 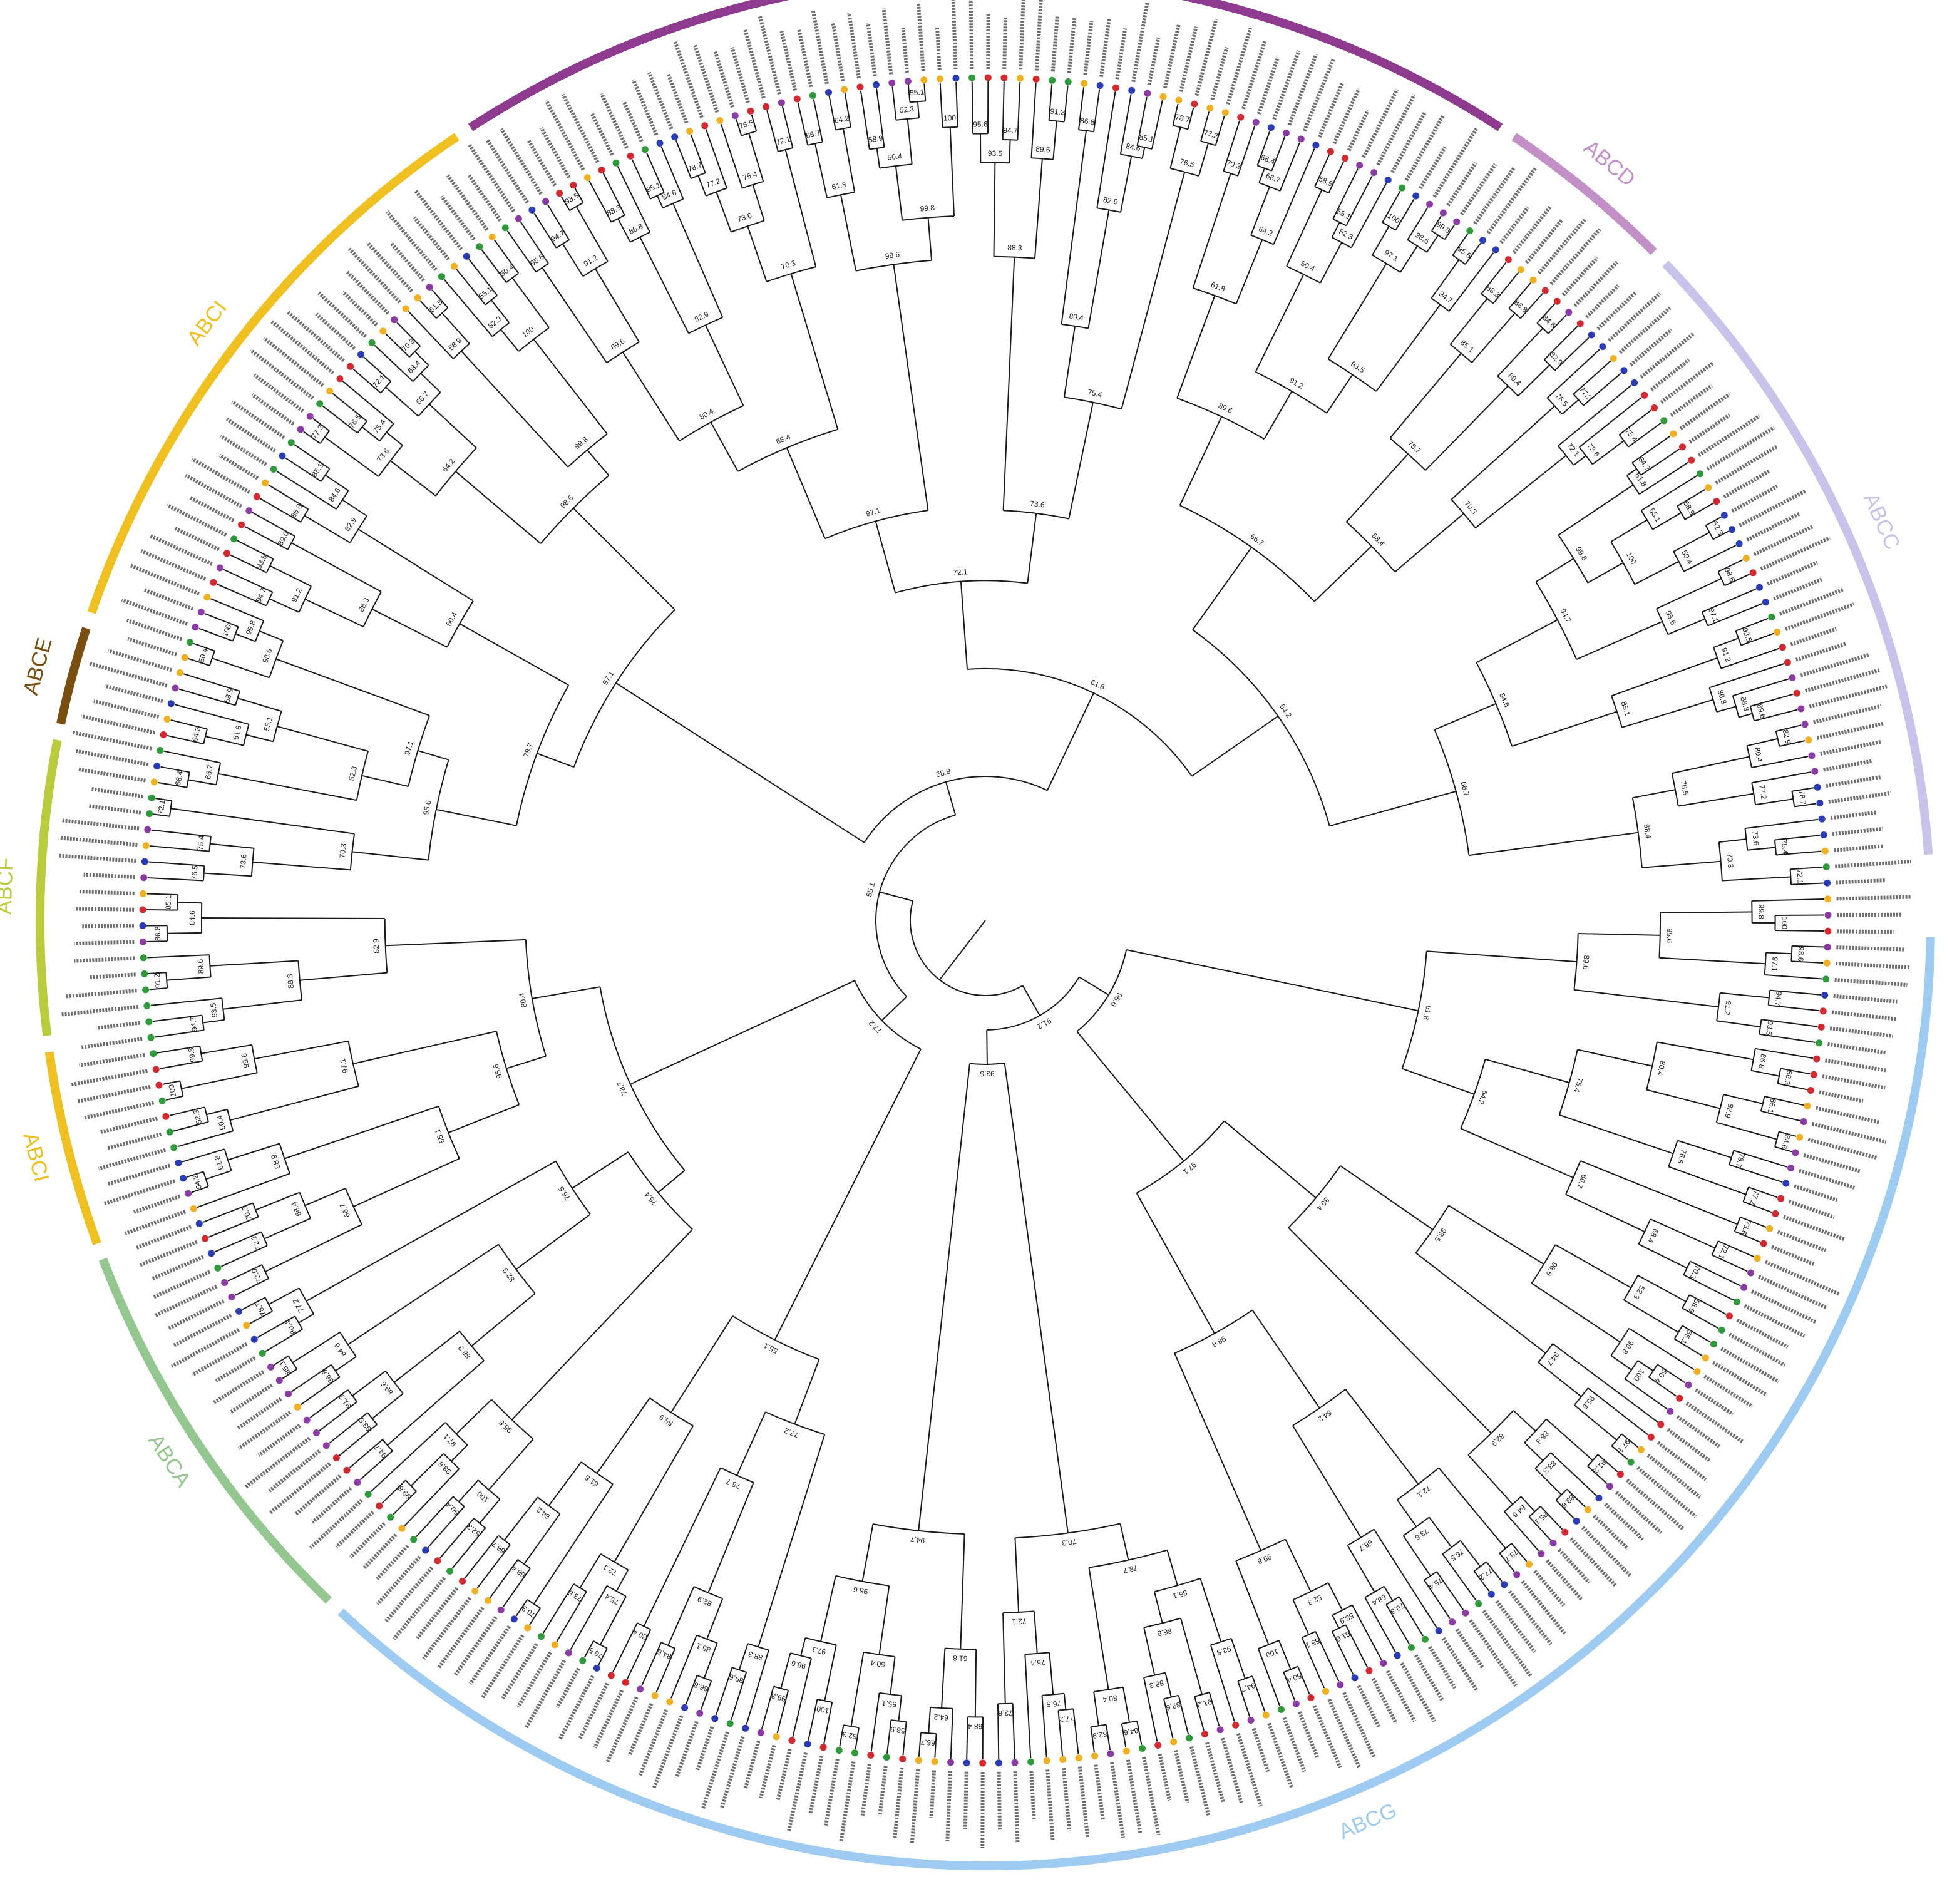 What do you see at coordinates (343, 851) in the screenshot?
I see `bootstrap-value: 70.3` at bounding box center [343, 851].